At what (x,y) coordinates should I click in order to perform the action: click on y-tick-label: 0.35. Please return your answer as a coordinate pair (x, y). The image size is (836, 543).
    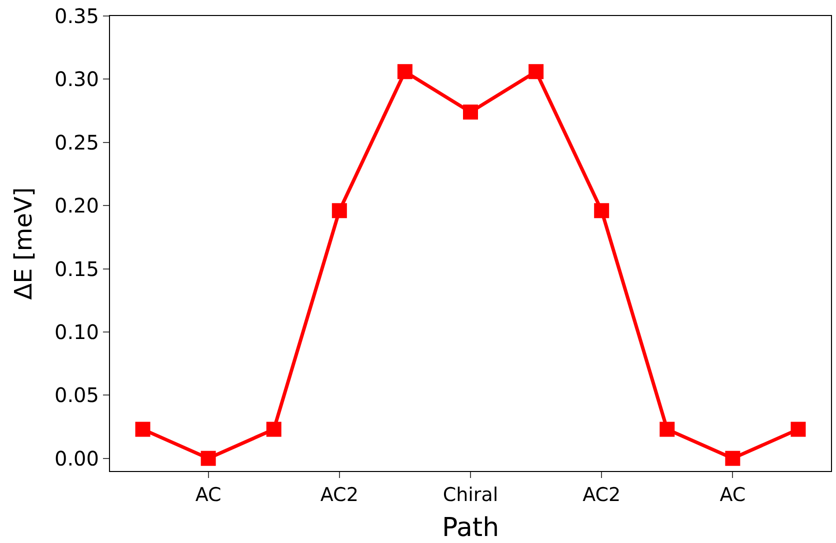
    Looking at the image, I should click on (76, 16).